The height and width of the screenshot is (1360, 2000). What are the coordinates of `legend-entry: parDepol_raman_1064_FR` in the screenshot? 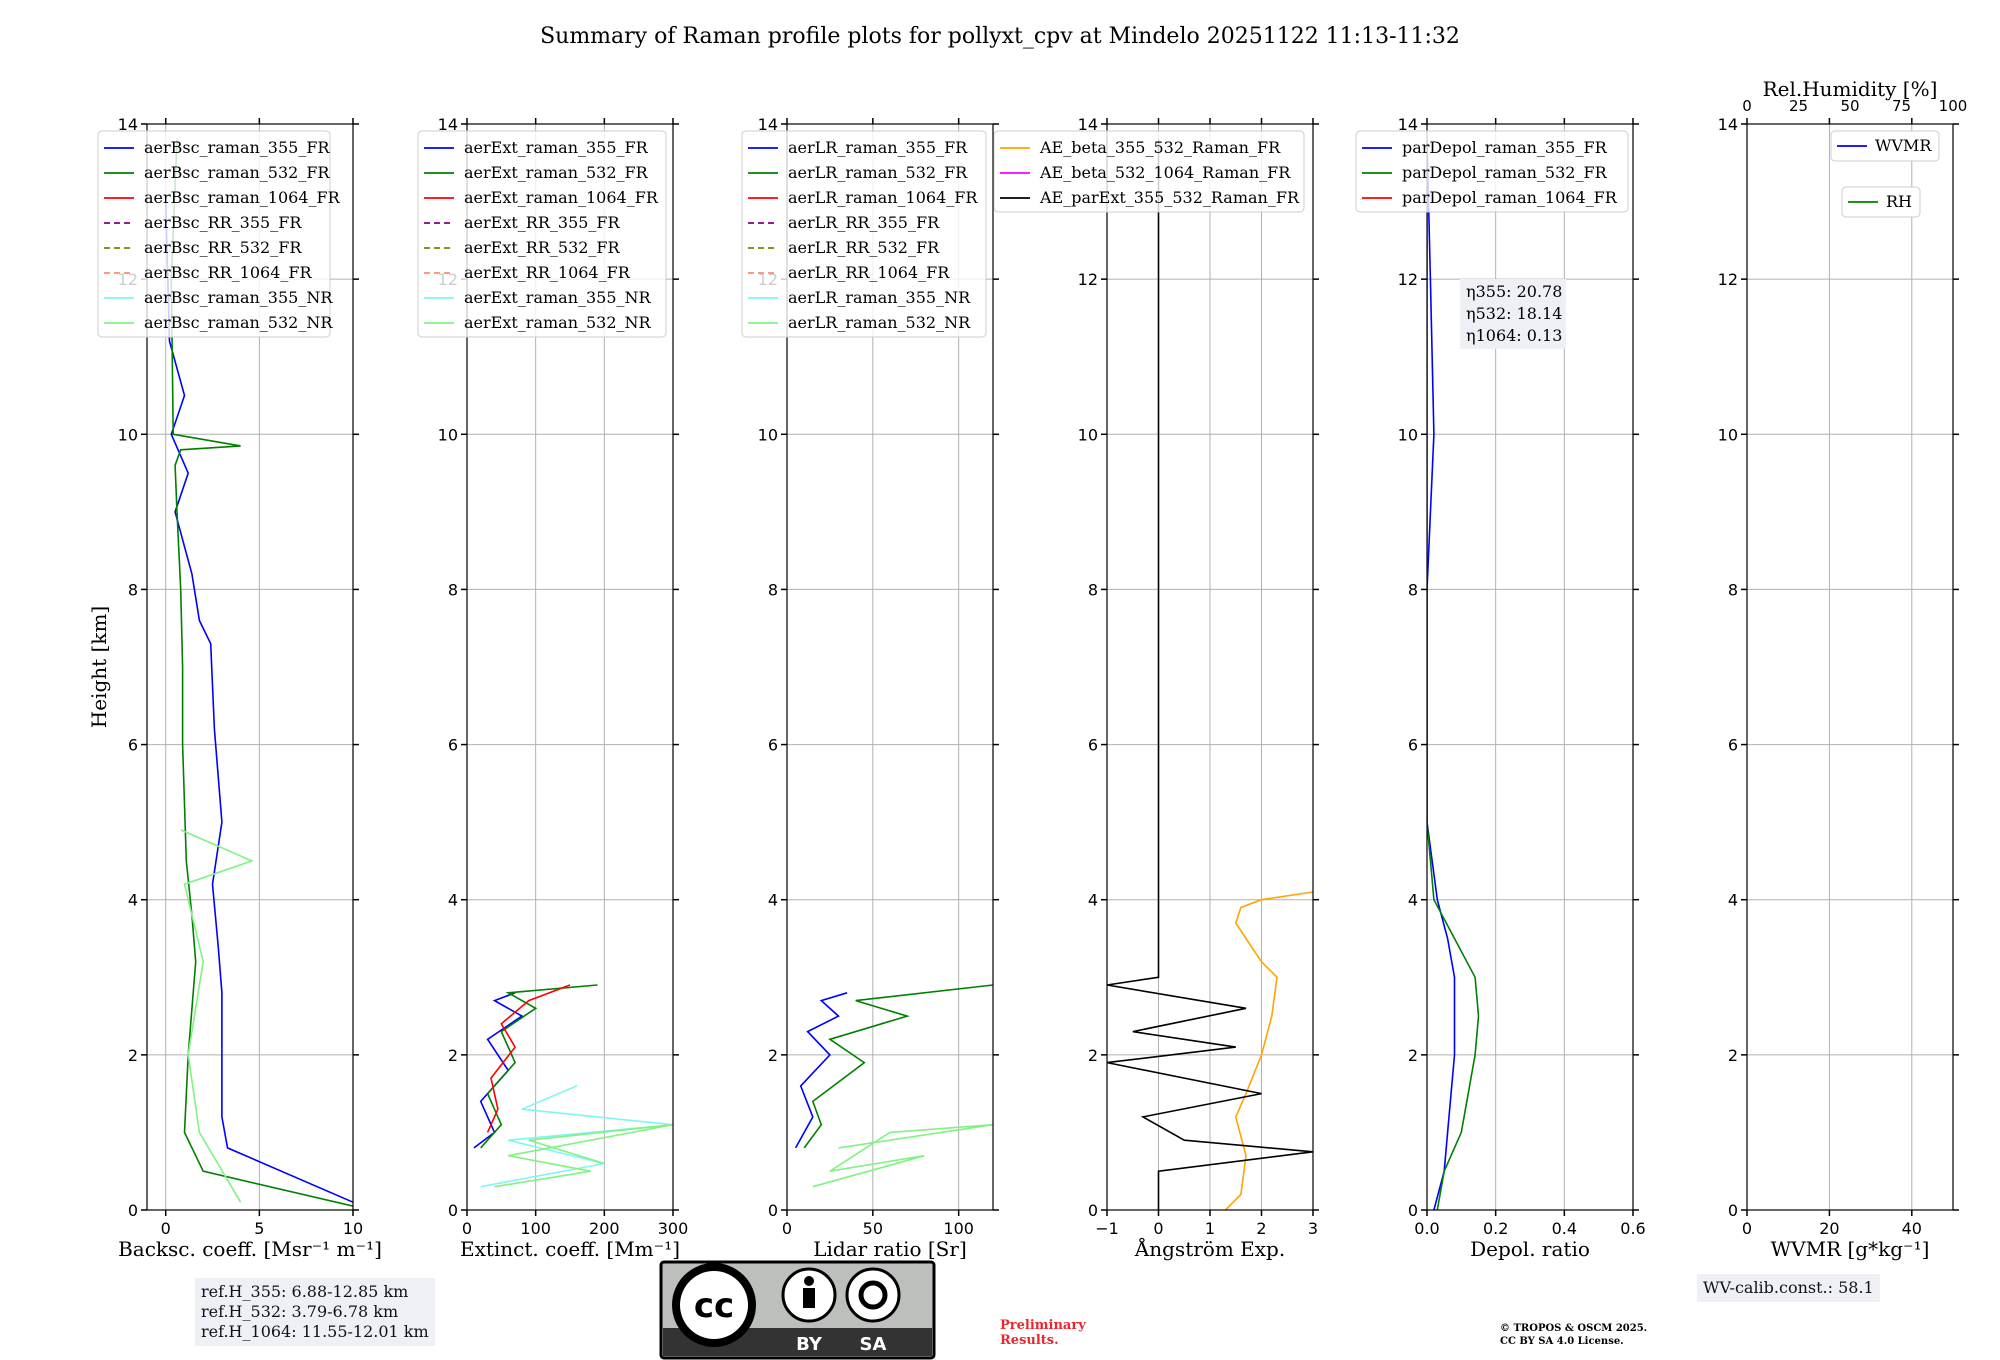 It's located at (1510, 197).